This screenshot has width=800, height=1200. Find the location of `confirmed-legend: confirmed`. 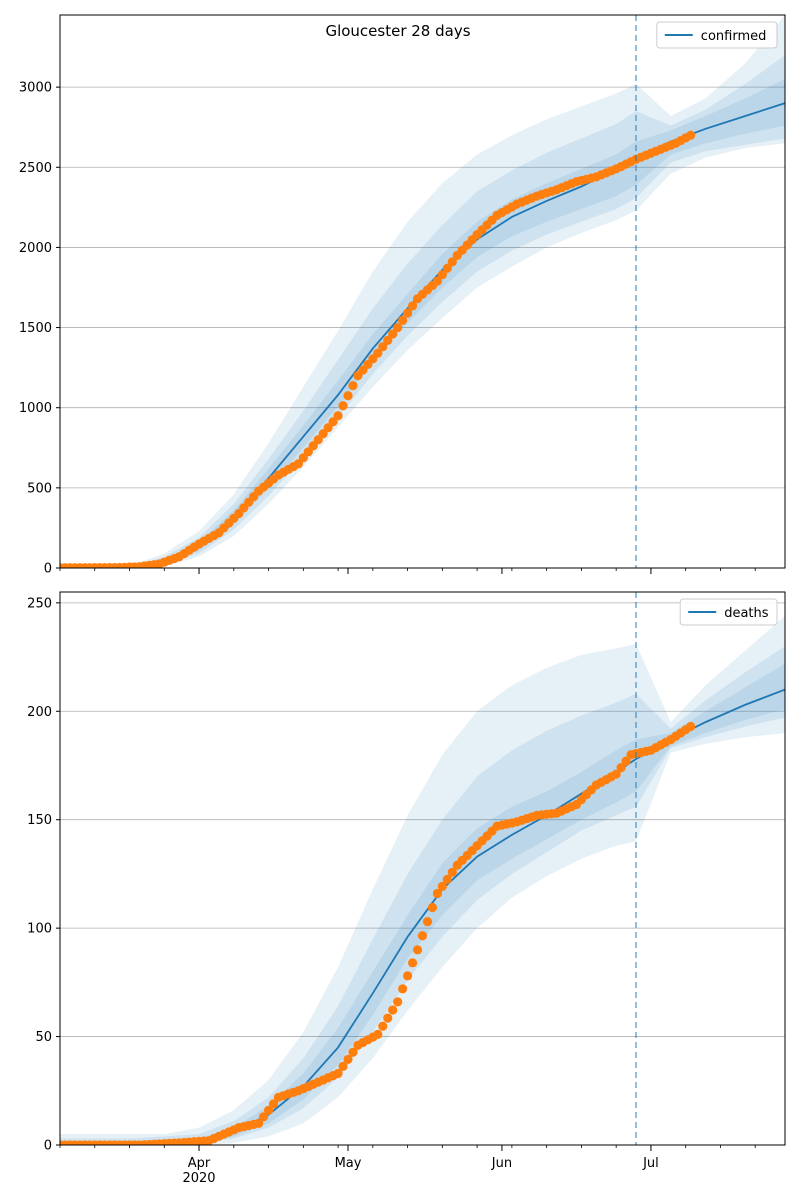

confirmed-legend: confirmed is located at coordinates (717, 35).